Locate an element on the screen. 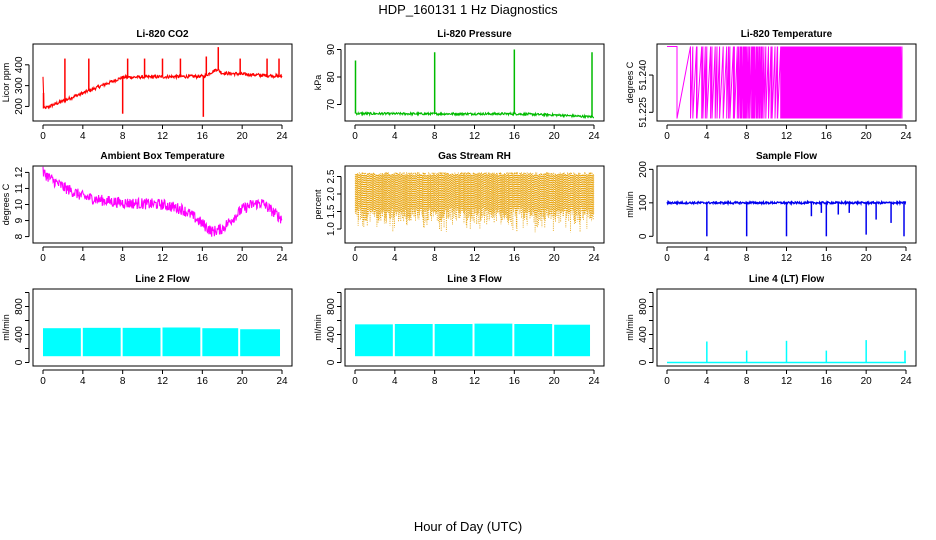 The width and height of the screenshot is (936, 540). panel-title: Ambient Box Temperature is located at coordinates (162, 156).